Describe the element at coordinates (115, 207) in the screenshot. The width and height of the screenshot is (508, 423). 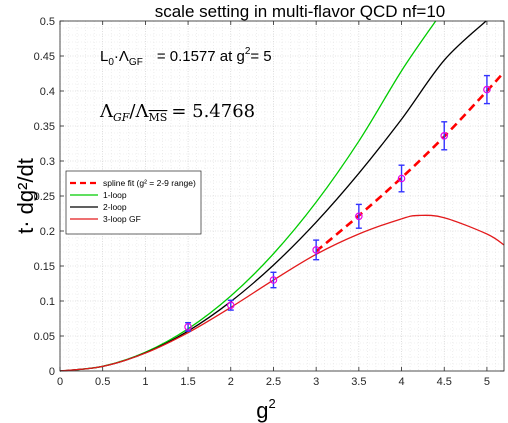
I see `legend-label-2loop: 2-loop` at that location.